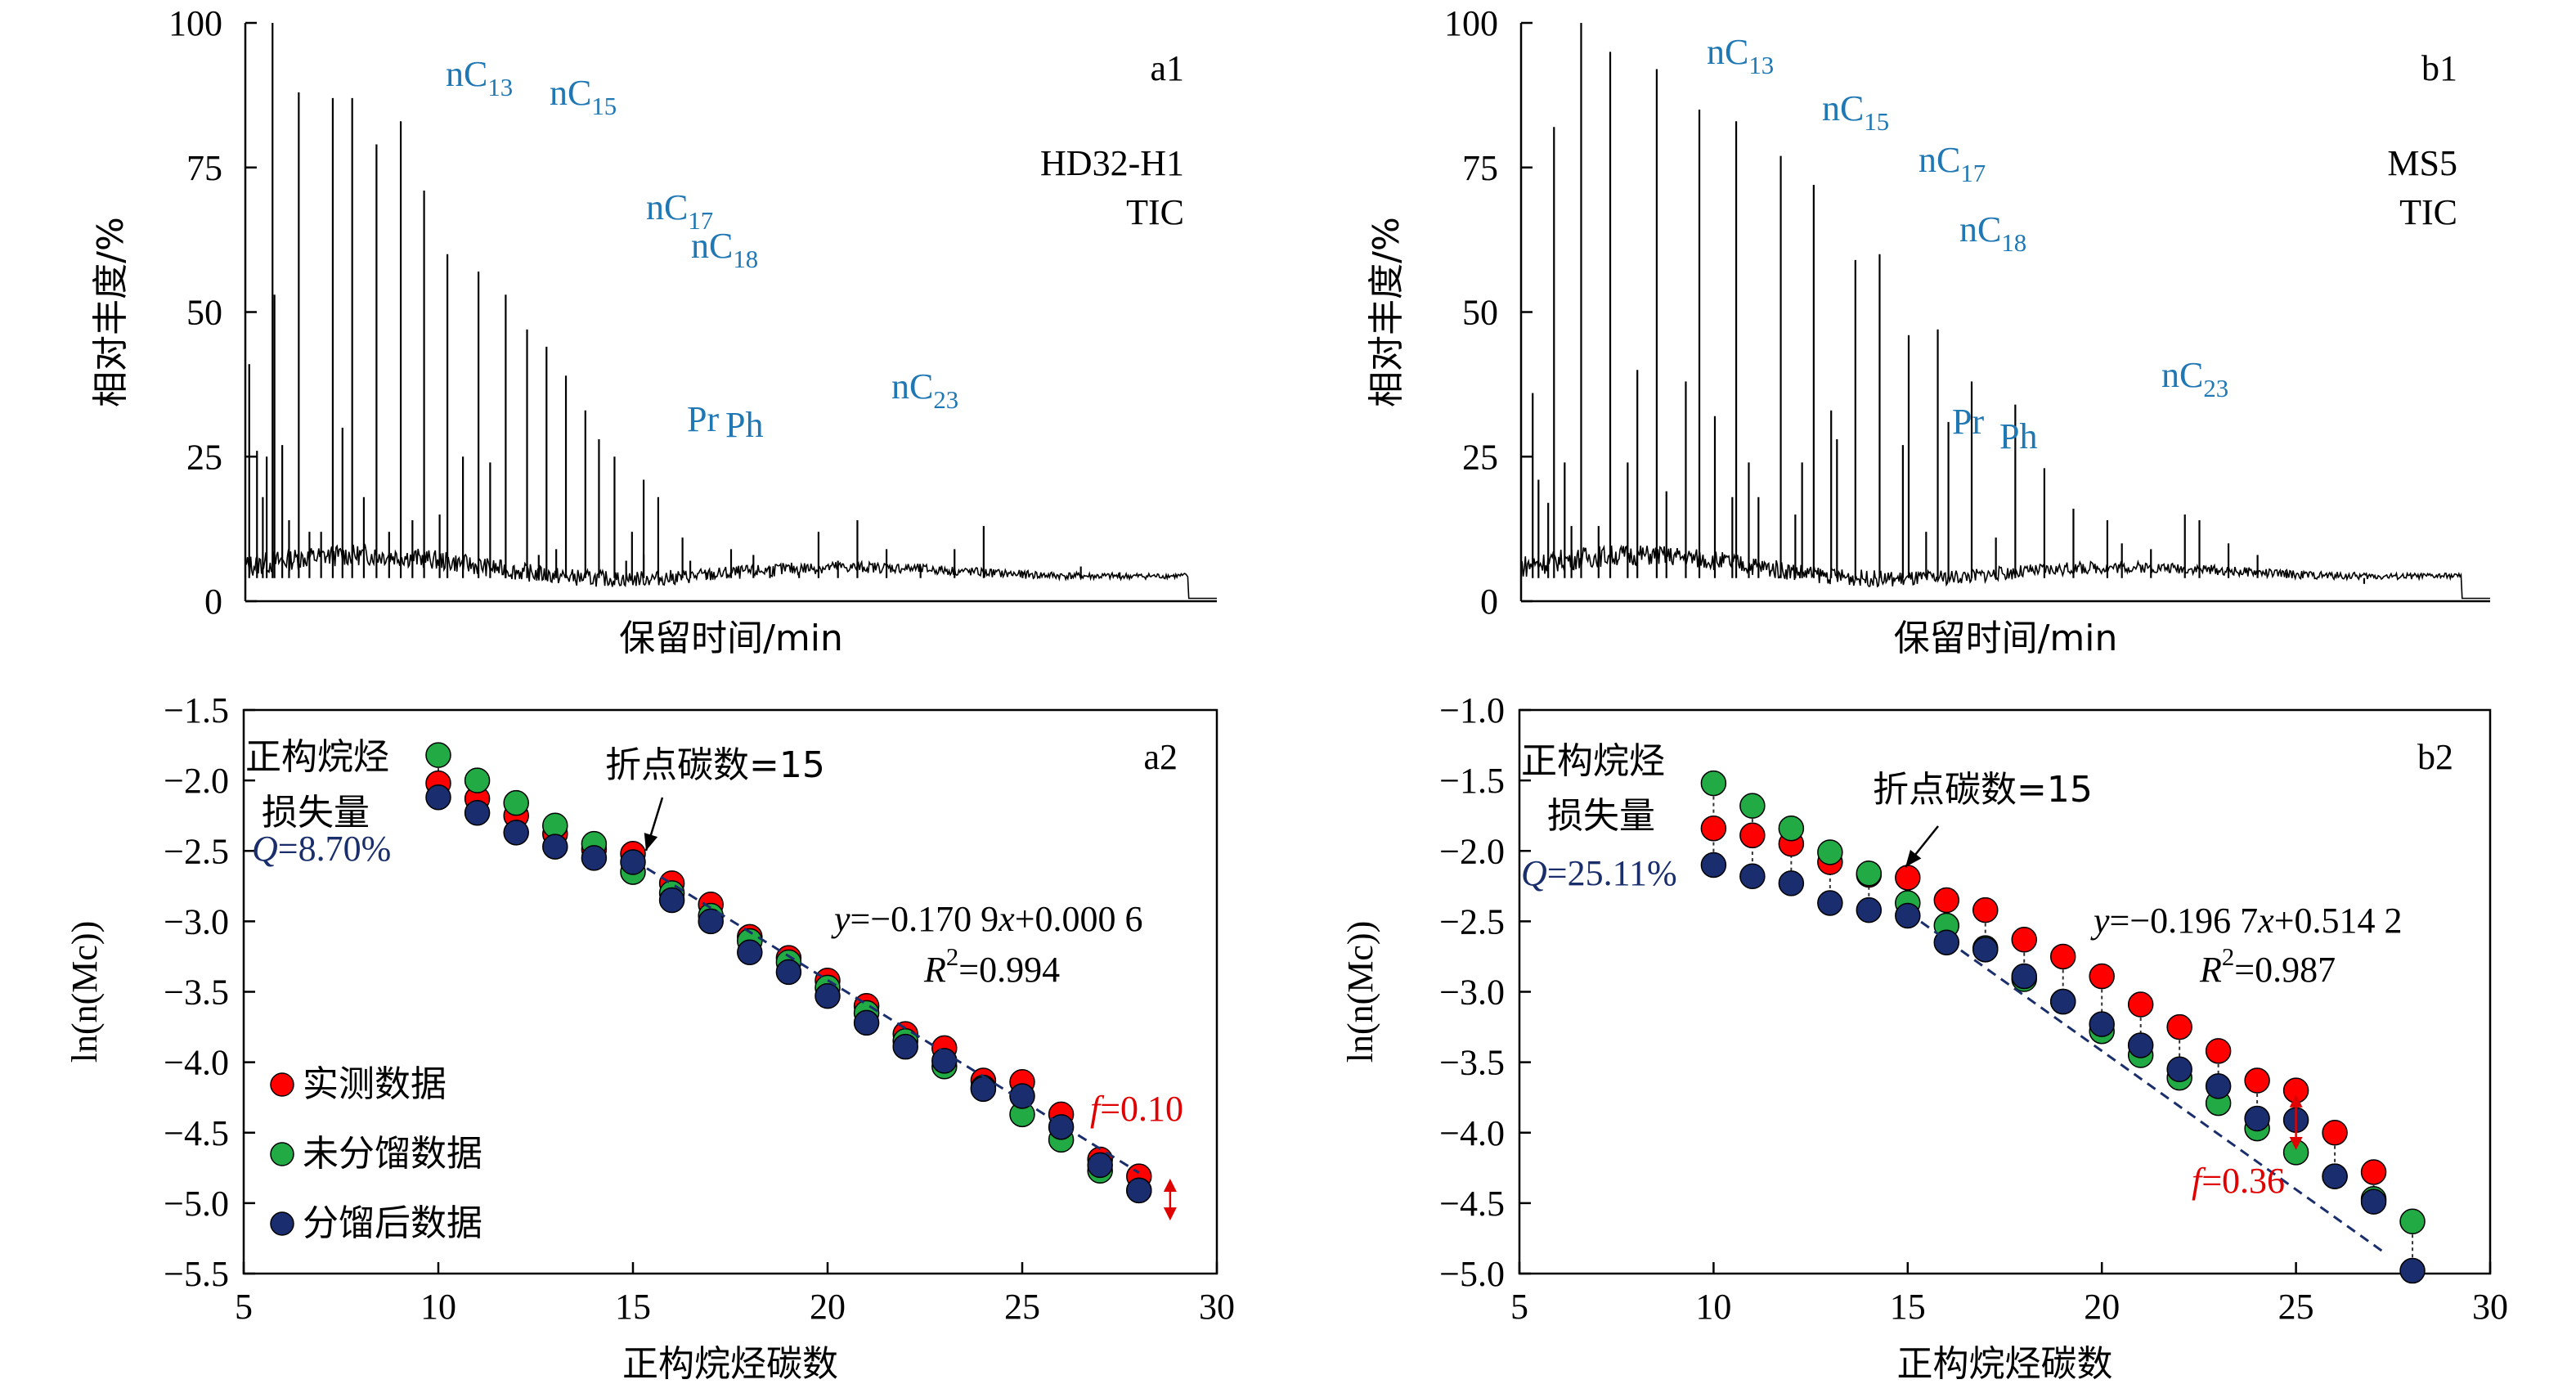 The image size is (2576, 1393). What do you see at coordinates (1472, 993) in the screenshot?
I see `y-tick-label: −3.0` at bounding box center [1472, 993].